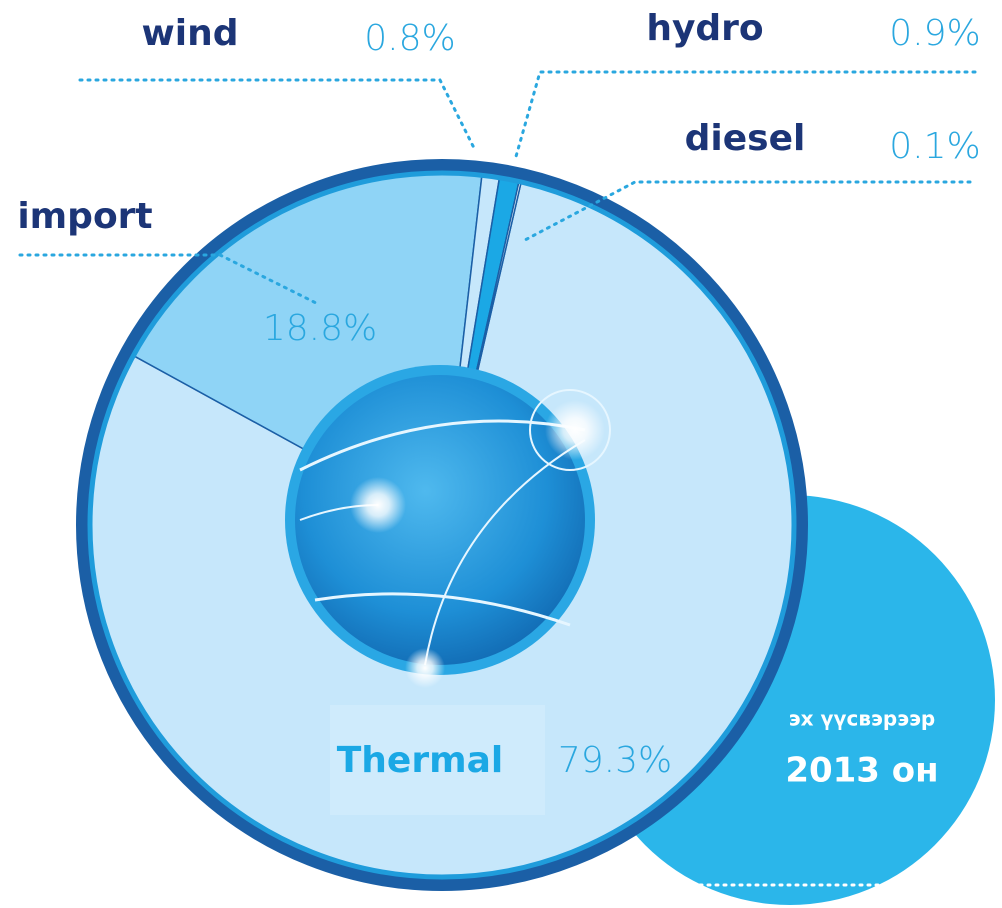 This screenshot has width=1002, height=908. I want to click on slice-name: diesel, so click(745, 138).